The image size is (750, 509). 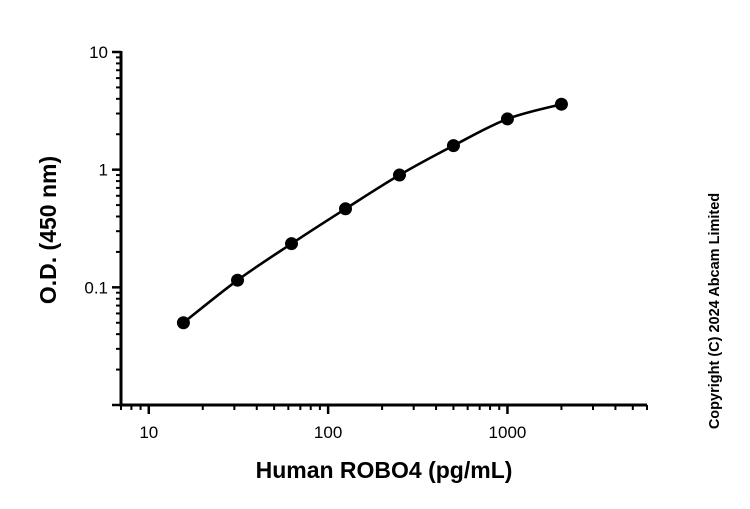 I want to click on x-tick-label: 100, so click(x=328, y=432).